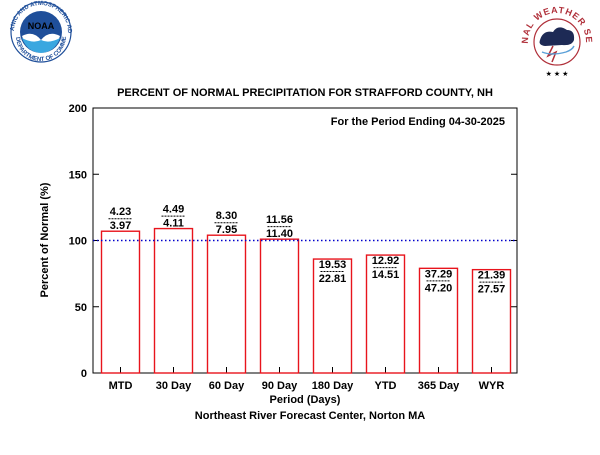 The width and height of the screenshot is (600, 455). I want to click on x-tick-label: MTD, so click(121, 386).